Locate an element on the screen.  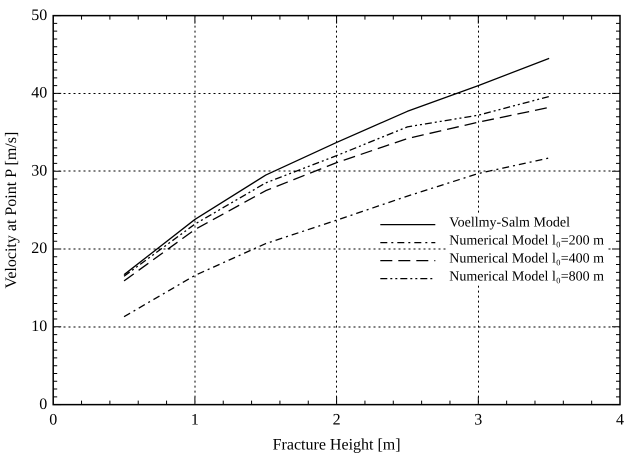
legend-label: Numerical Model l₀=200 m is located at coordinates (526, 240).